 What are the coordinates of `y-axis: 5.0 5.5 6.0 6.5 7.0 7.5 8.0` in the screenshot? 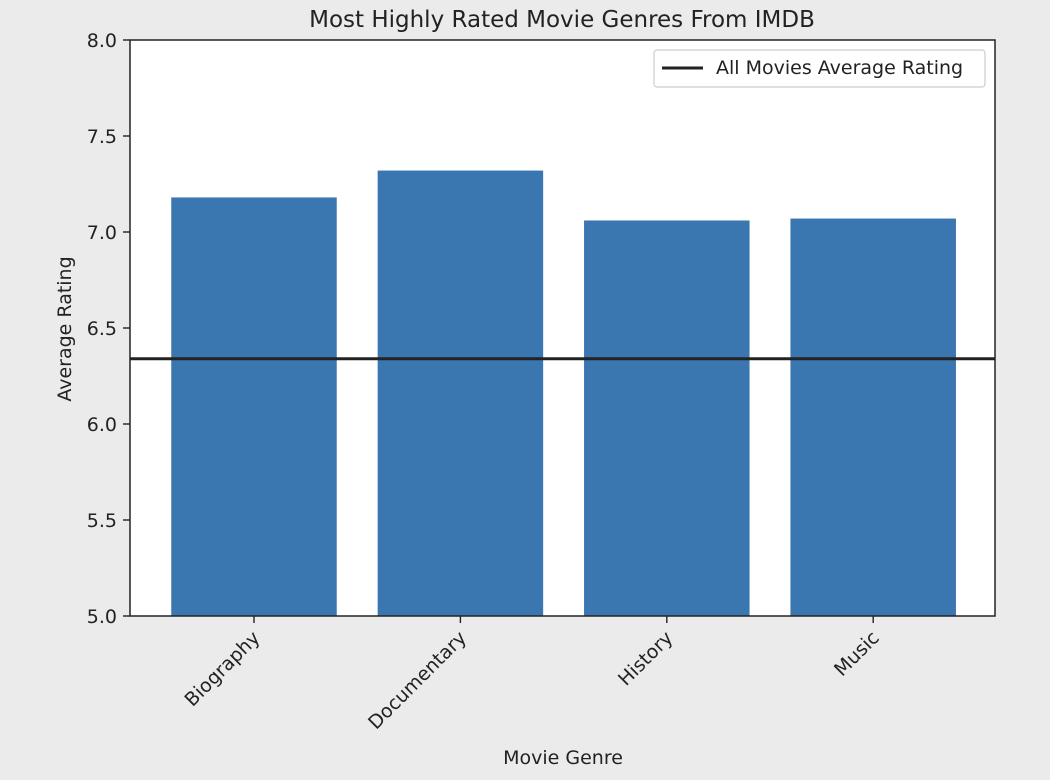 It's located at (108, 329).